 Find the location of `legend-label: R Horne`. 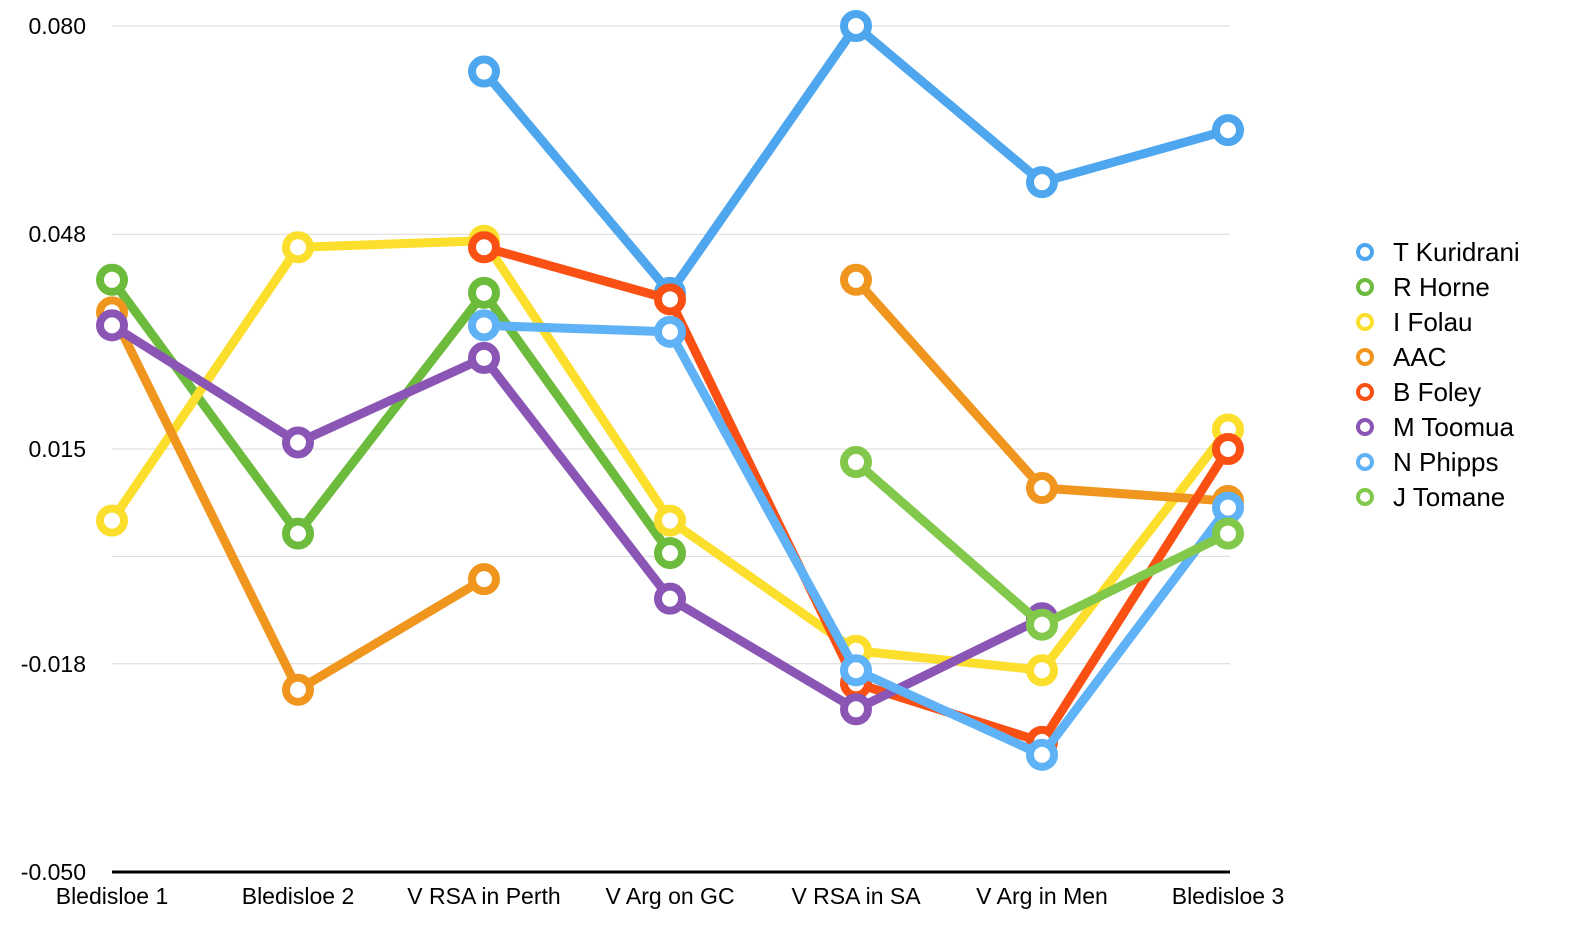

legend-label: R Horne is located at coordinates (1441, 287).